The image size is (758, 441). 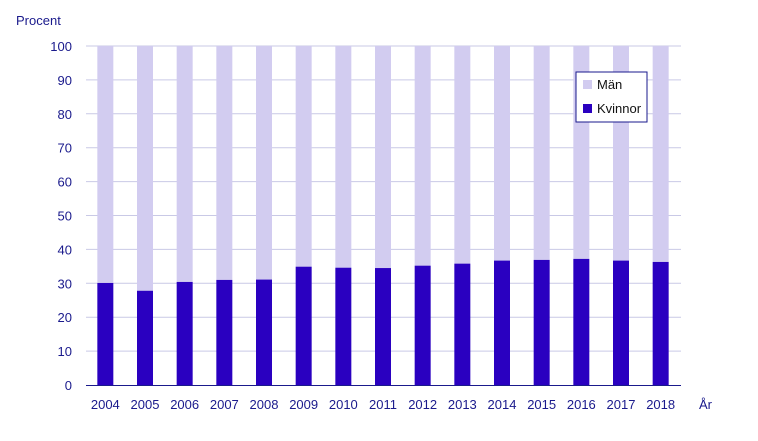 What do you see at coordinates (621, 404) in the screenshot?
I see `x-tick-label: 2017` at bounding box center [621, 404].